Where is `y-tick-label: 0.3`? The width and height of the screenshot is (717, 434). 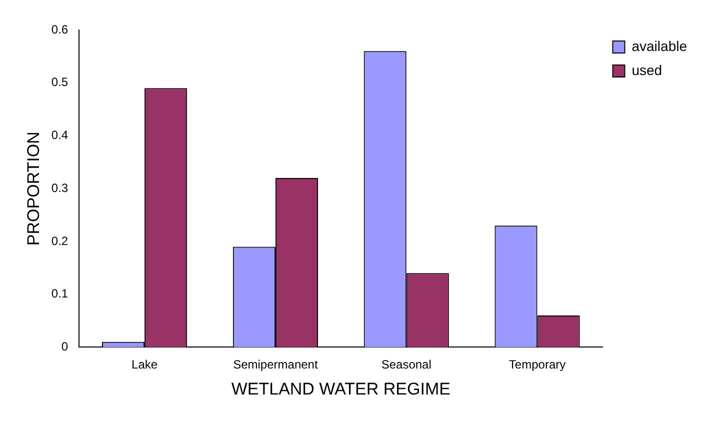
y-tick-label: 0.3 is located at coordinates (59, 187).